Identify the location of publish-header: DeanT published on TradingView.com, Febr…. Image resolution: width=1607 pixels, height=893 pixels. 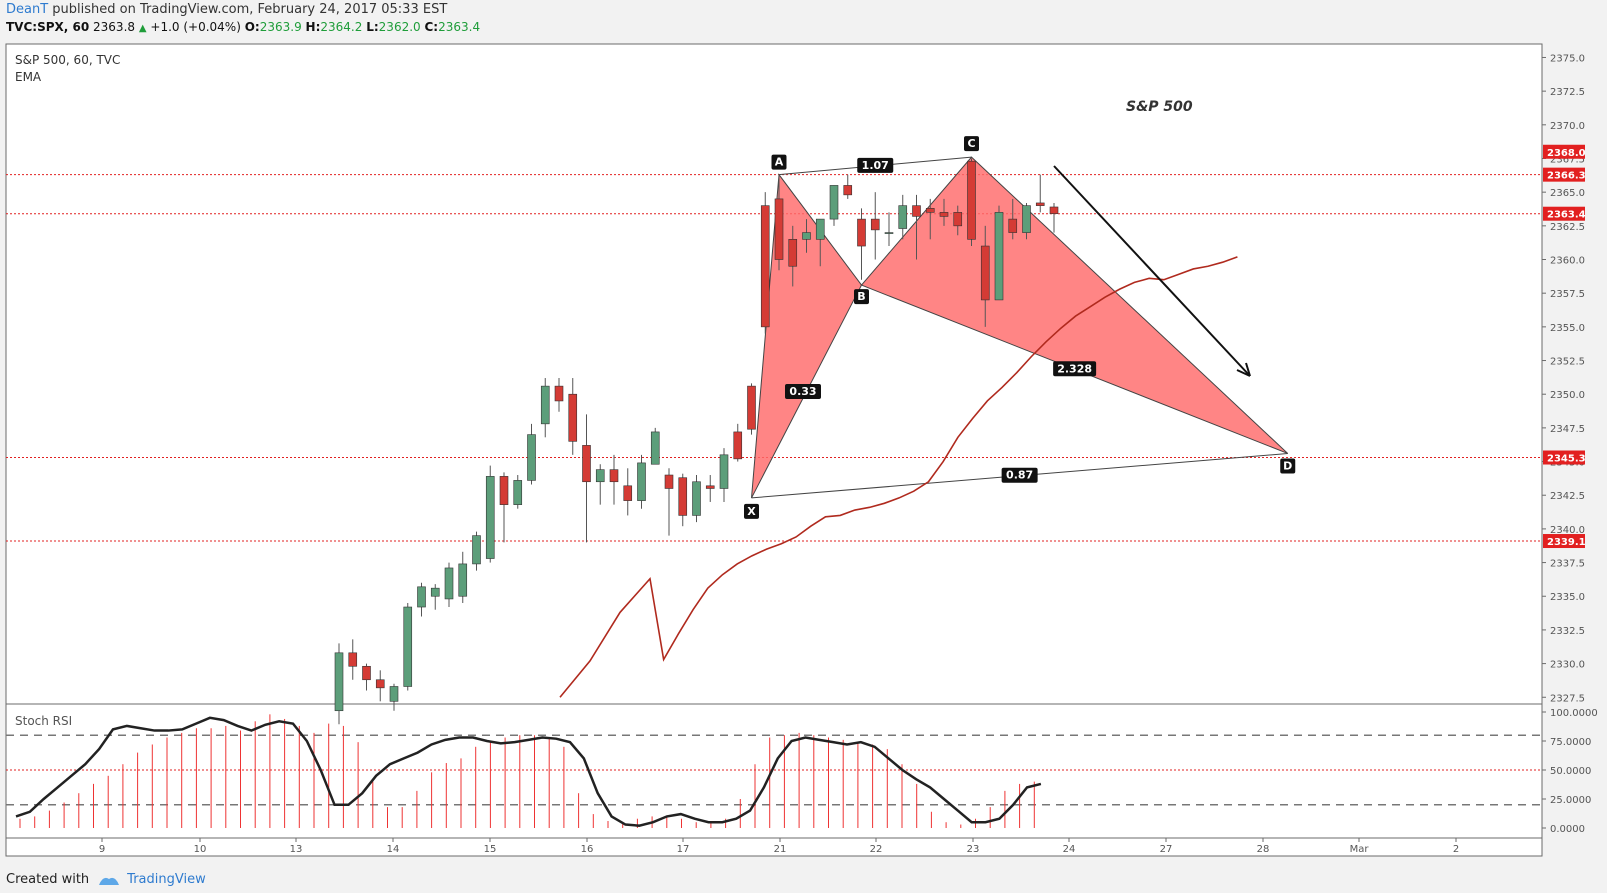
(226, 9).